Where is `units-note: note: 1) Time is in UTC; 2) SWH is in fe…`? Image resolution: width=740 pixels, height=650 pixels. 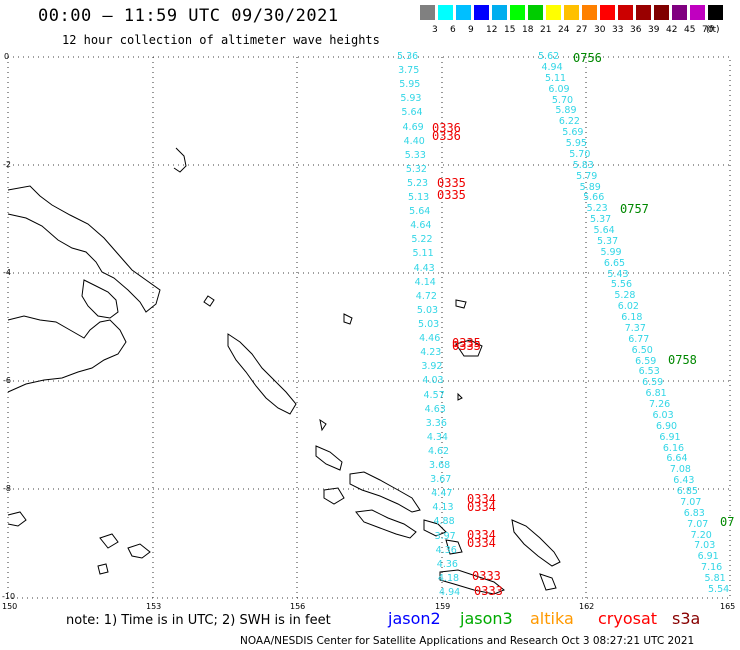 units-note: note: 1) Time is in UTC; 2) SWH is in fe… is located at coordinates (198, 620).